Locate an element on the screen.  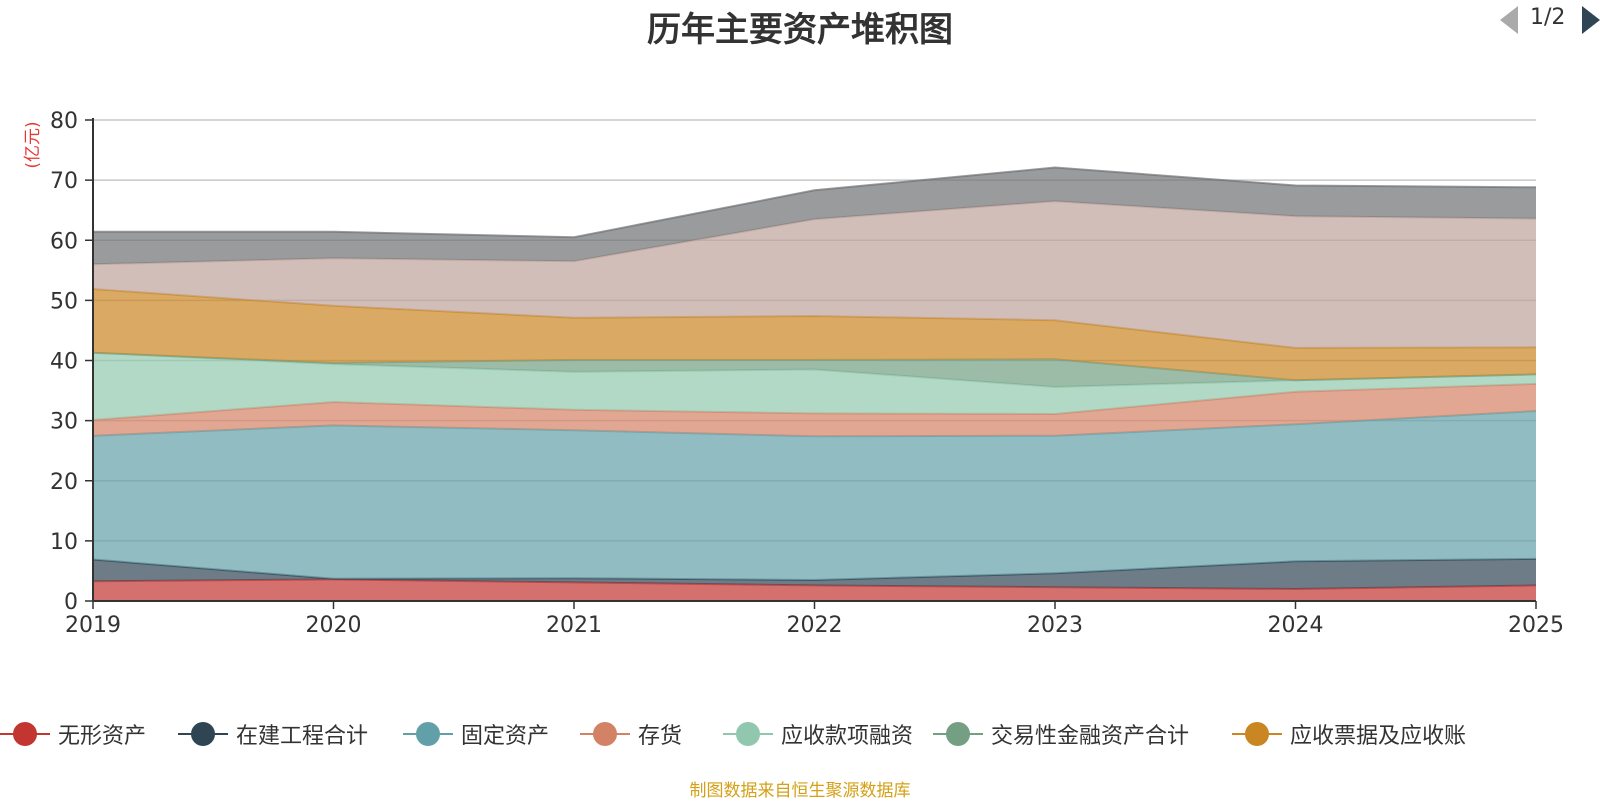
y-tick-label: 60 is located at coordinates (64, 241).